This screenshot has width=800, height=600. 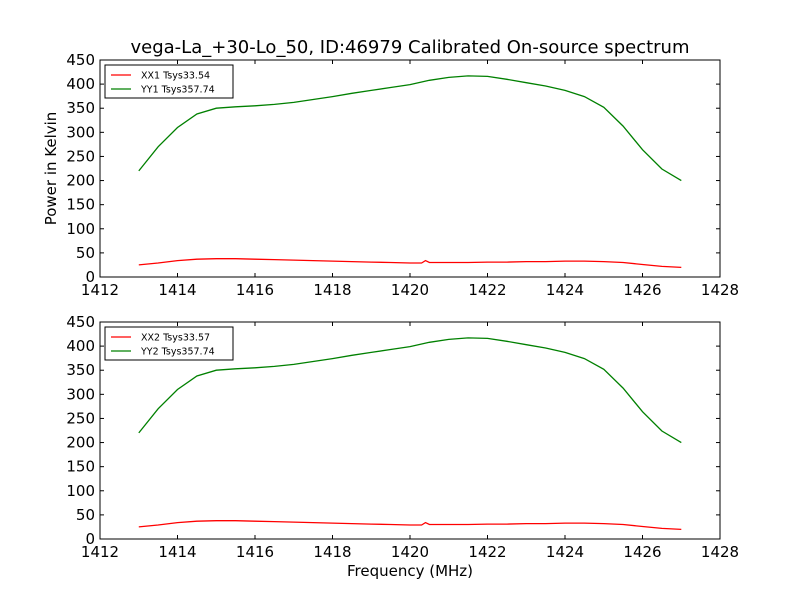 I want to click on y-axis-label: Power in Kelvin, so click(x=51, y=169).